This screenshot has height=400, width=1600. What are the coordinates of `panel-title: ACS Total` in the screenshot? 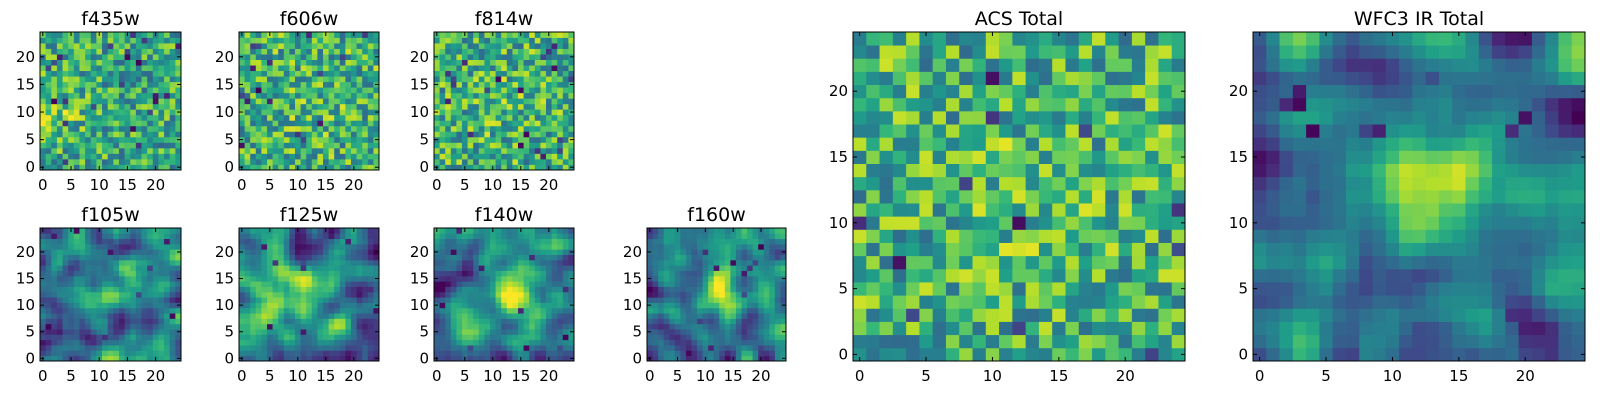 It's located at (1019, 19).